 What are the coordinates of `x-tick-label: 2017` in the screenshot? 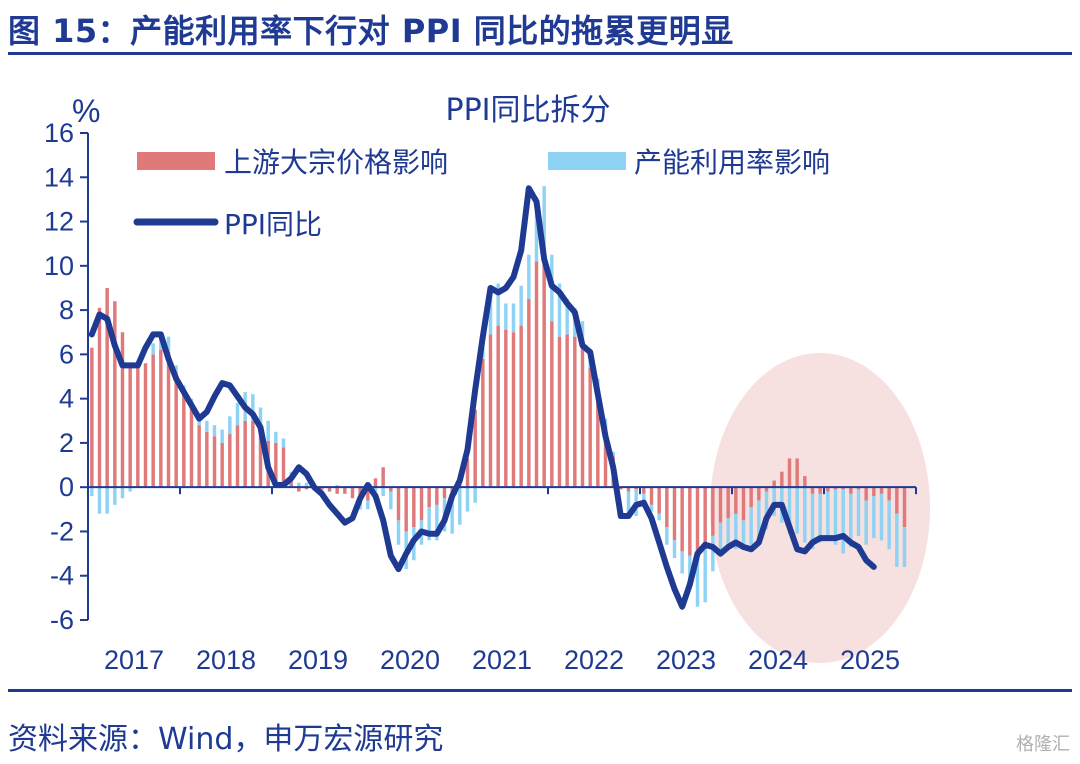 It's located at (134, 660).